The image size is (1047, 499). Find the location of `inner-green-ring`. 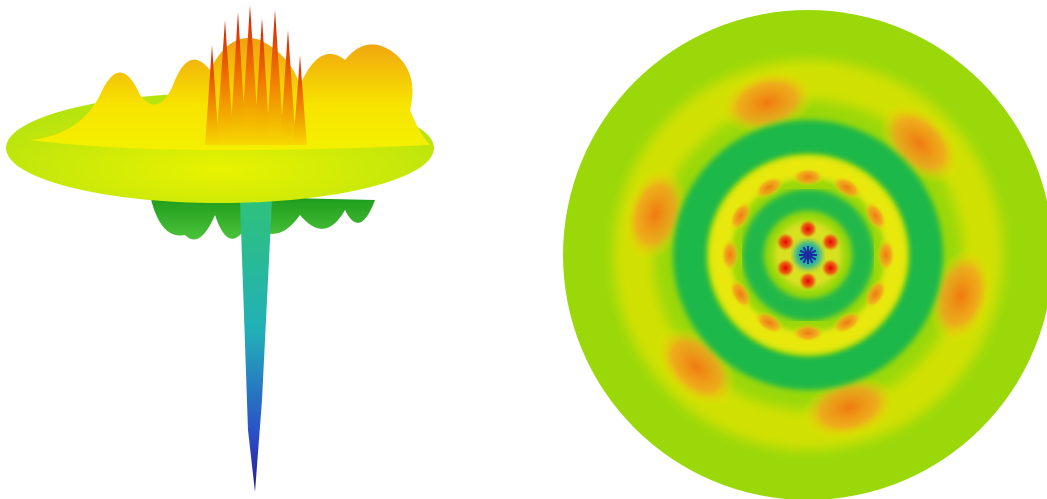

inner-green-ring is located at coordinates (808, 255).